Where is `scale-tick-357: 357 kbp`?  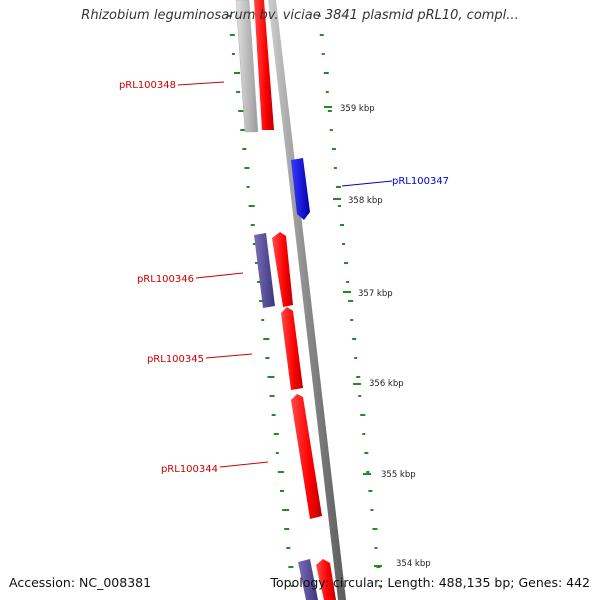
scale-tick-357: 357 kbp is located at coordinates (368, 294).